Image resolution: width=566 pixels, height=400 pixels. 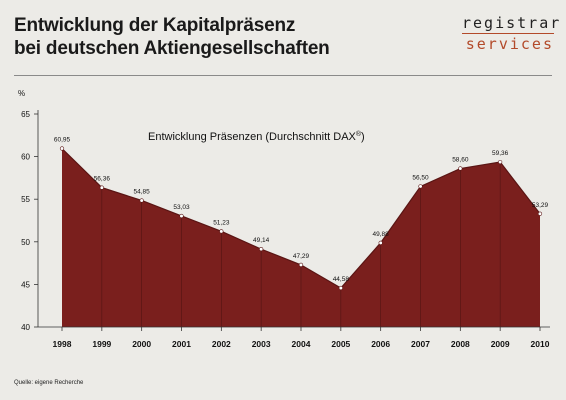 What do you see at coordinates (252, 137) in the screenshot?
I see `chart-title-main: Entwicklung Präsenzen (Durchschnitt DAX` at bounding box center [252, 137].